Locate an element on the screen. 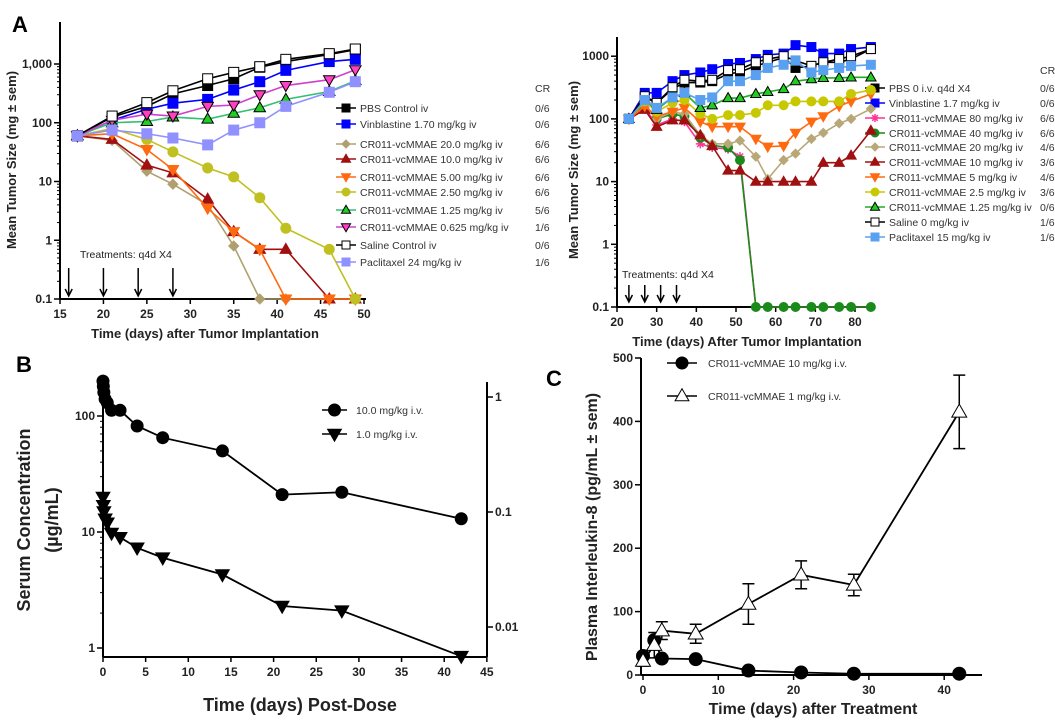 This screenshot has height=720, width=1055. legend-label: CR011-vcMMAE 20.0 mg/kg iv is located at coordinates (432, 145).